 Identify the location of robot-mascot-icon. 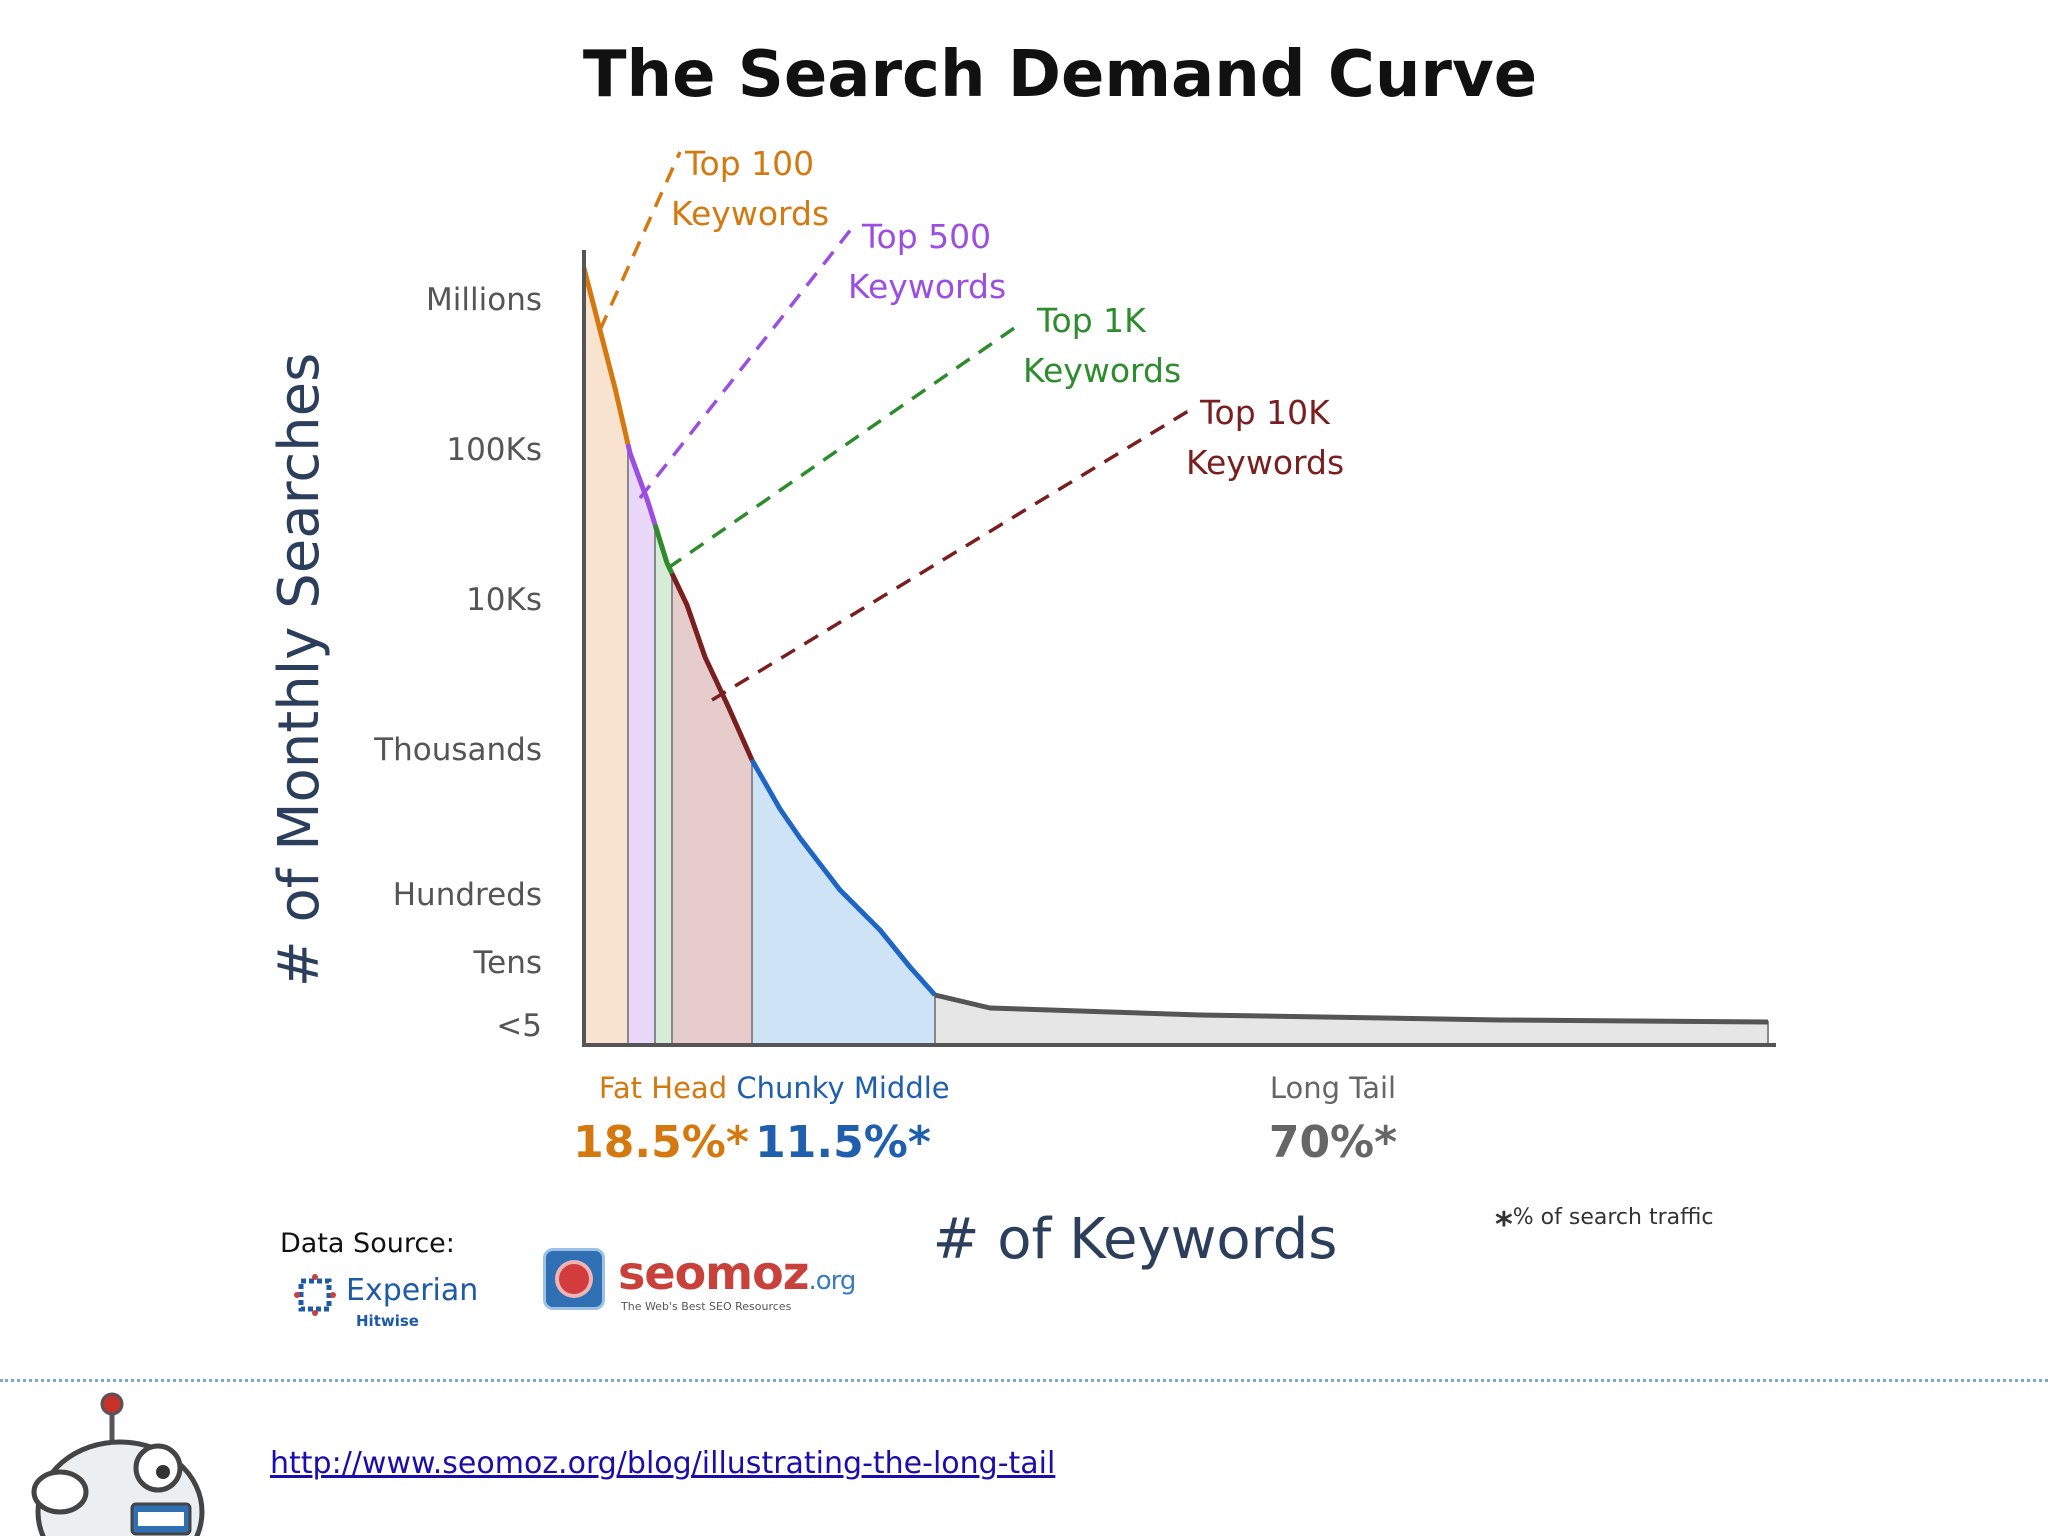
(120, 1464).